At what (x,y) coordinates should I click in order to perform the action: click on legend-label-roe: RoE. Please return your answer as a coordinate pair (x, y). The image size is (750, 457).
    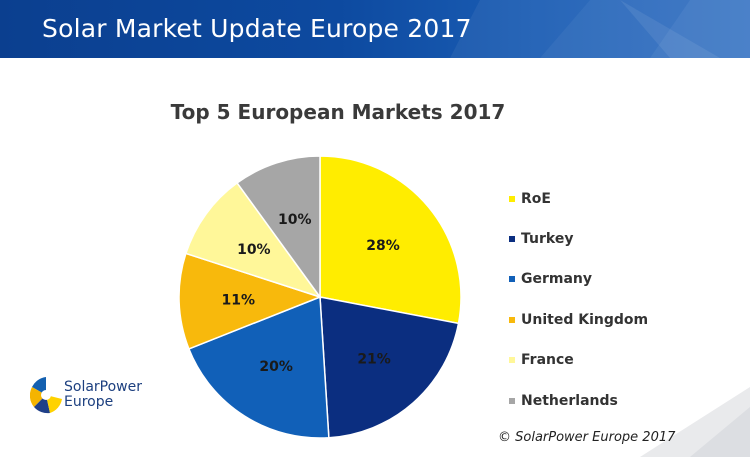
    Looking at the image, I should click on (536, 199).